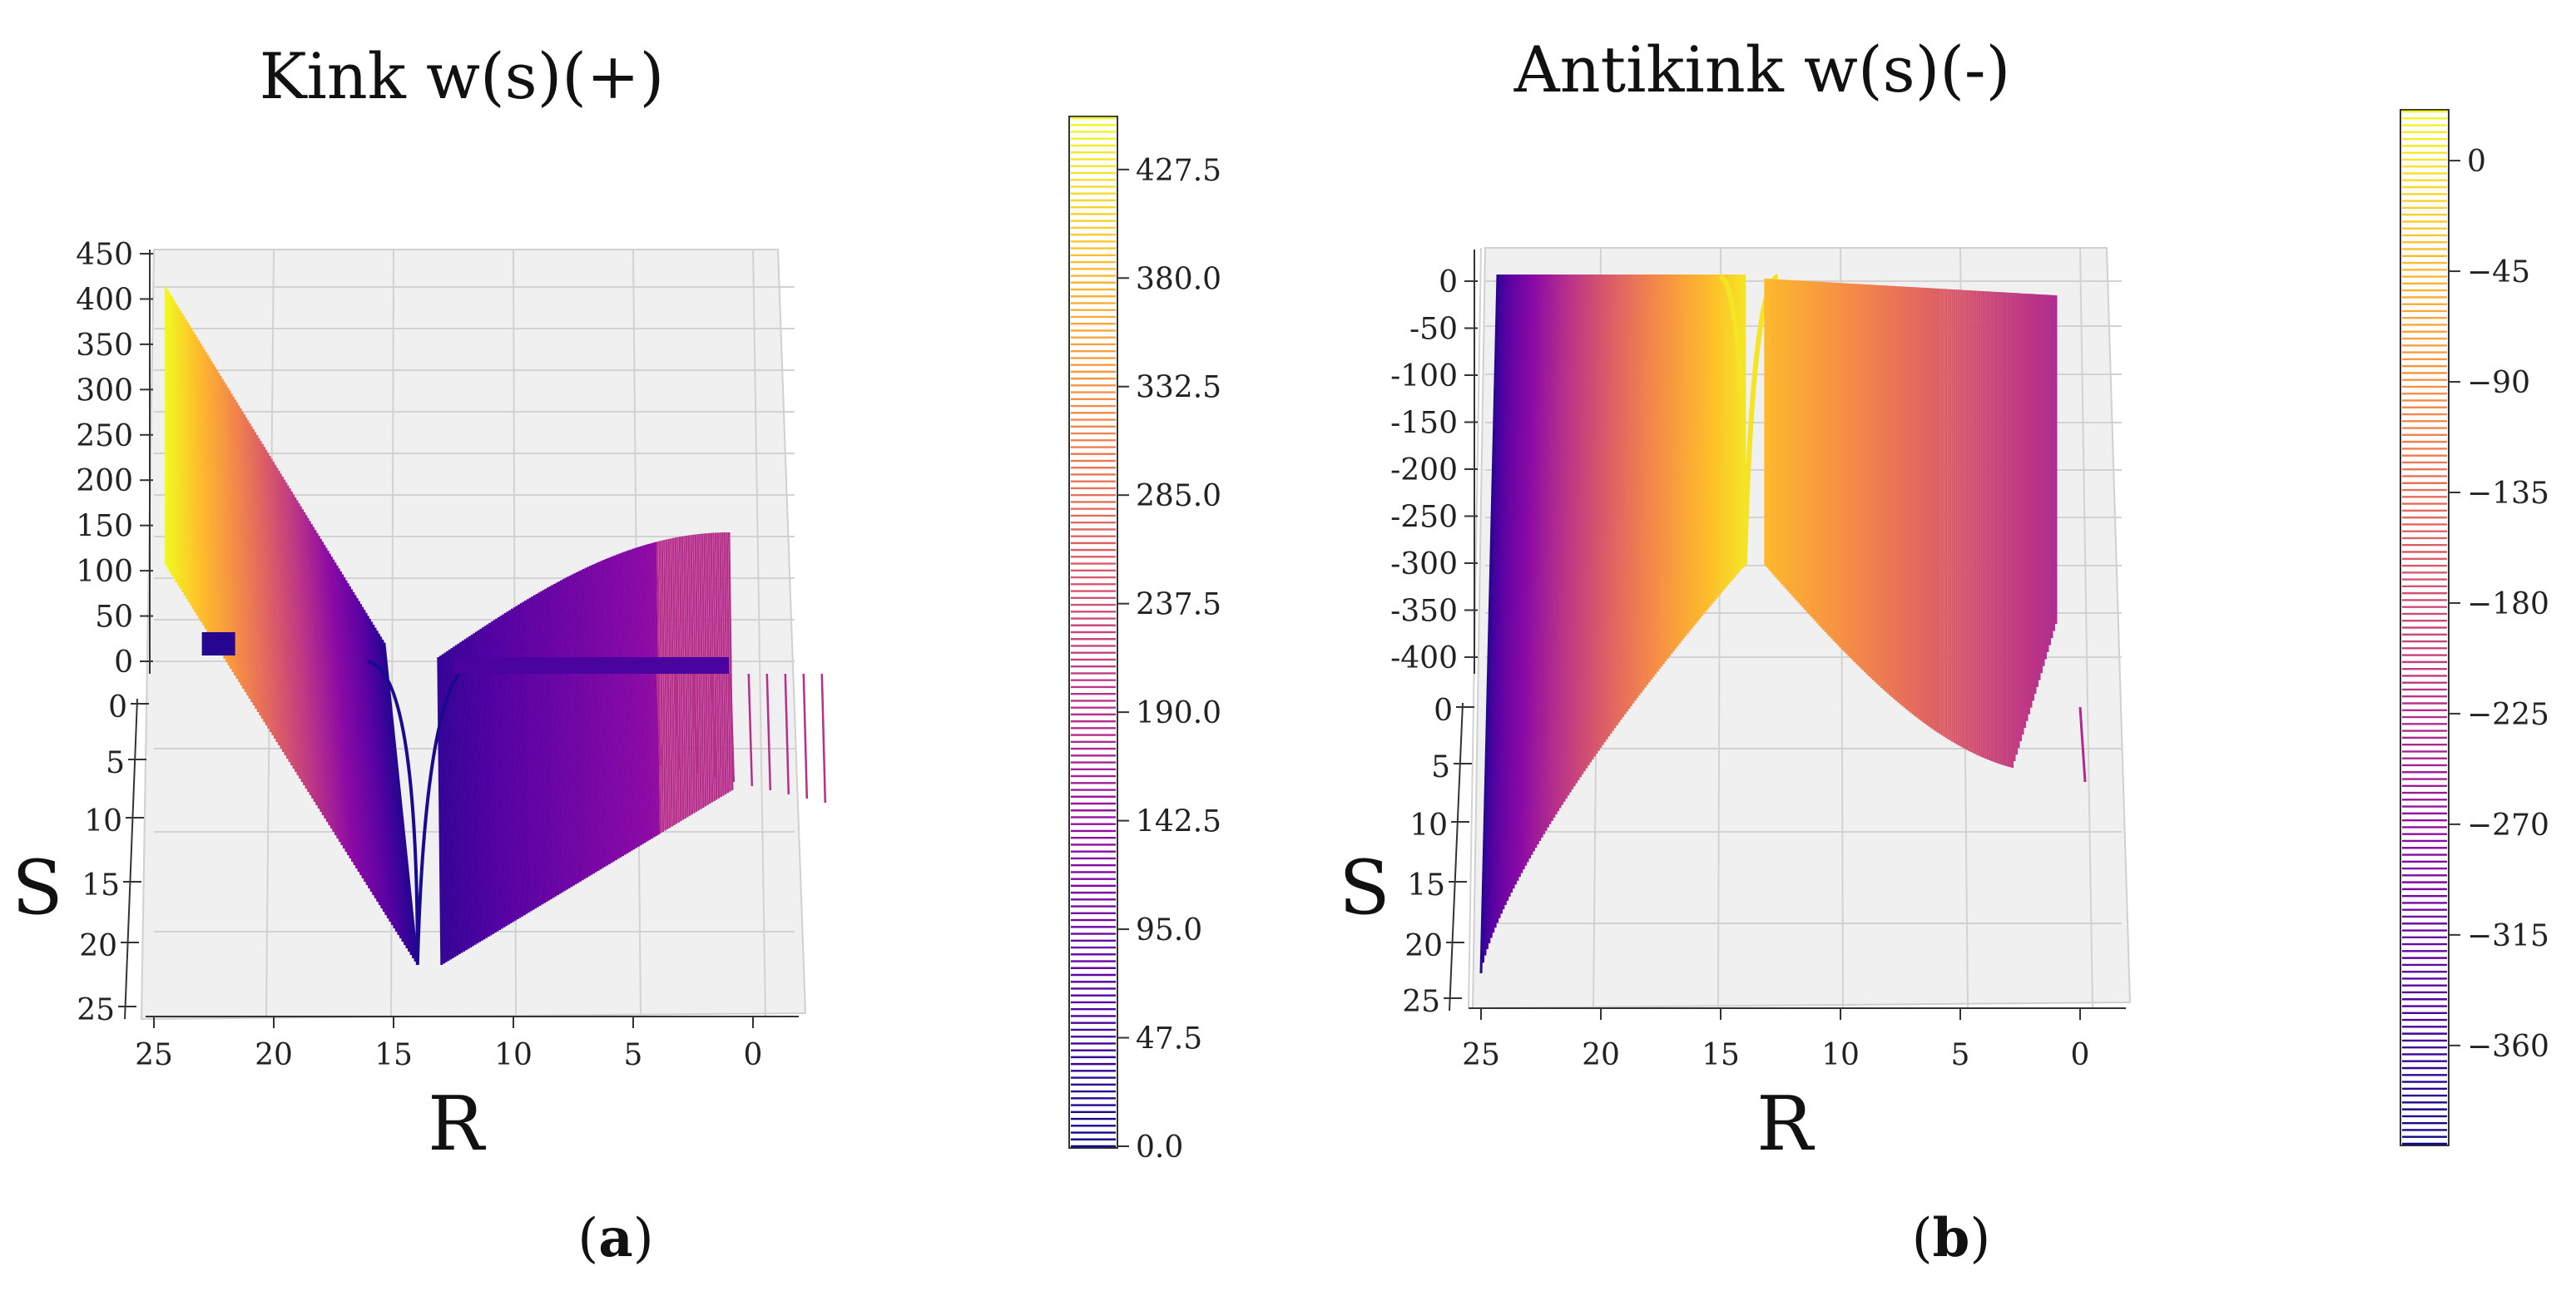 The width and height of the screenshot is (2576, 1301). I want to click on z-tick-label: -350, so click(1424, 612).